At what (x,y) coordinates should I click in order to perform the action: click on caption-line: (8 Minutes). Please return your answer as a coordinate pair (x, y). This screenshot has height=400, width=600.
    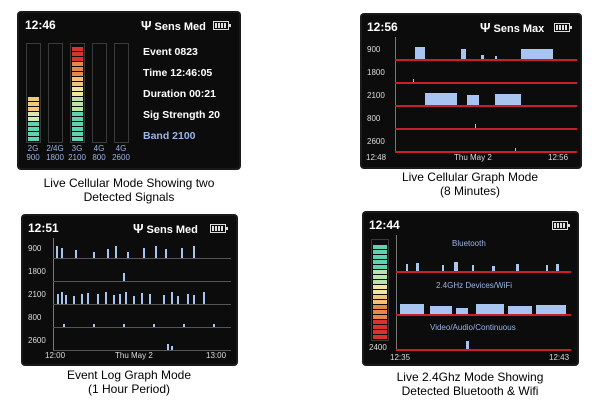
    Looking at the image, I should click on (470, 191).